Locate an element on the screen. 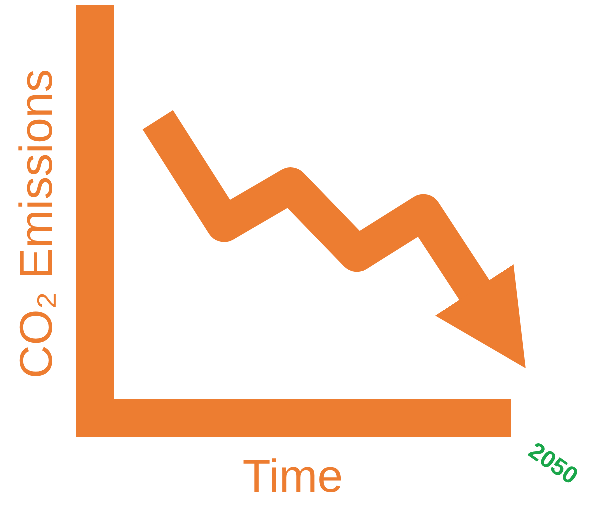  y-axis-title: CO₂ Emissions is located at coordinates (36, 224).